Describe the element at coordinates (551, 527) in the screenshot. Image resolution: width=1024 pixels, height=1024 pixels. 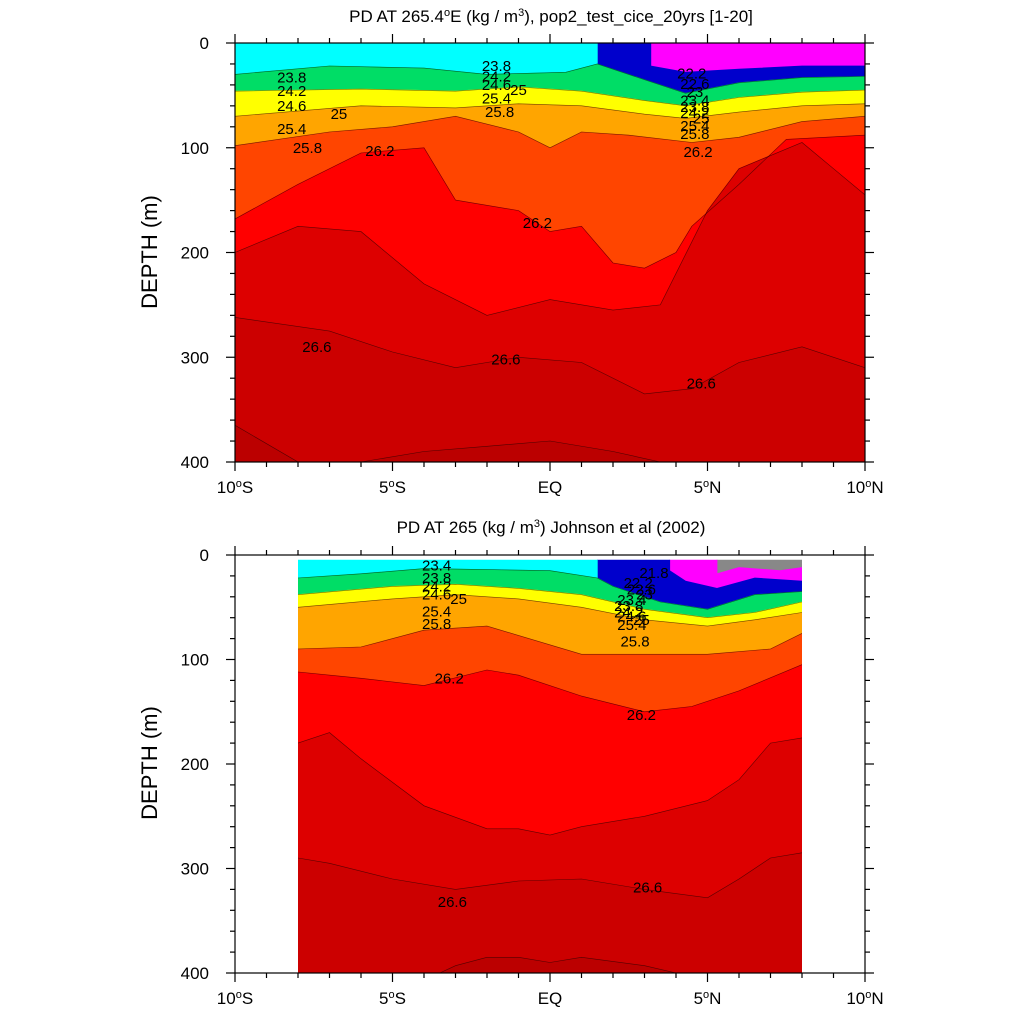
I see `chart-title: PD AT 265 (kg / m3) Johnson et al (2002)` at that location.